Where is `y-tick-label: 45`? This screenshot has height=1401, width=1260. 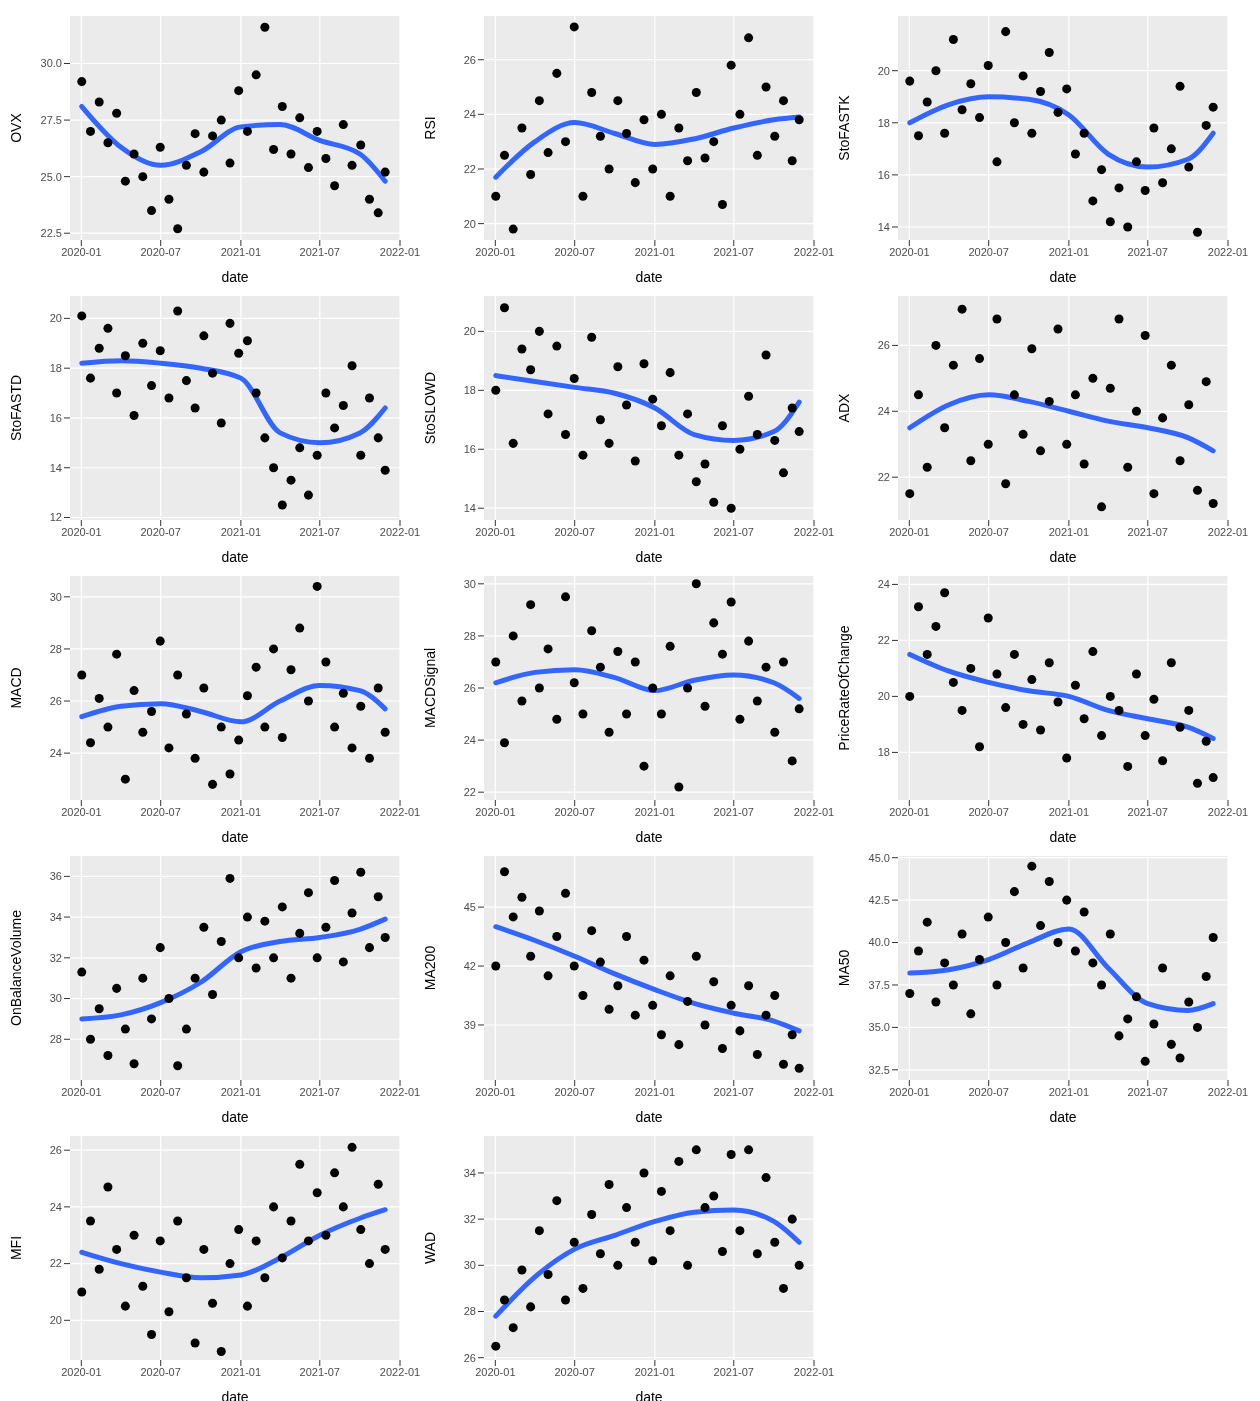
y-tick-label: 45 is located at coordinates (469, 906).